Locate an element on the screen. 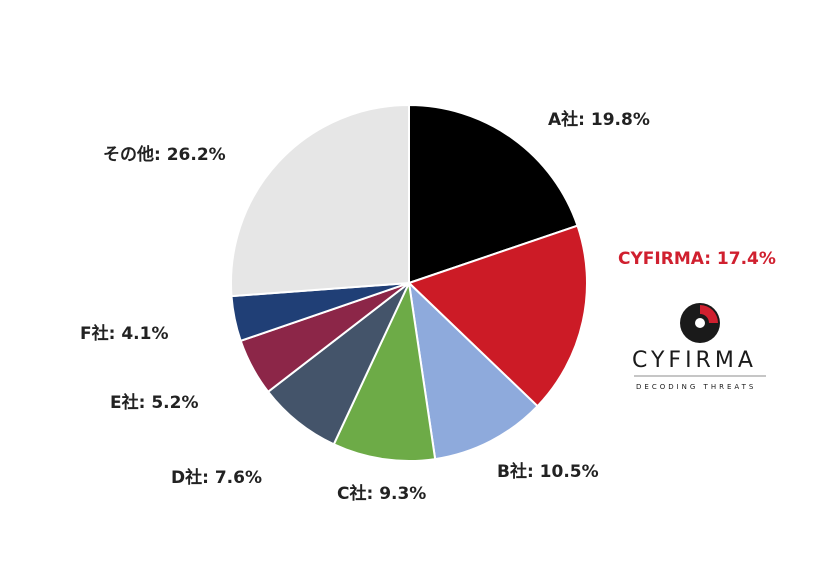  slice-label-cyfirma: CYFIRMA: 17.4% is located at coordinates (697, 259).